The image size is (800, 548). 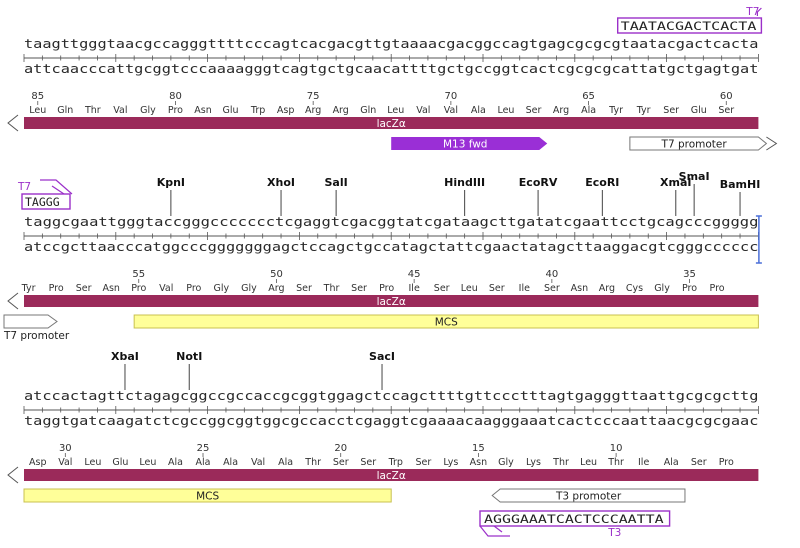 I want to click on primer-name: T7, so click(x=24, y=187).